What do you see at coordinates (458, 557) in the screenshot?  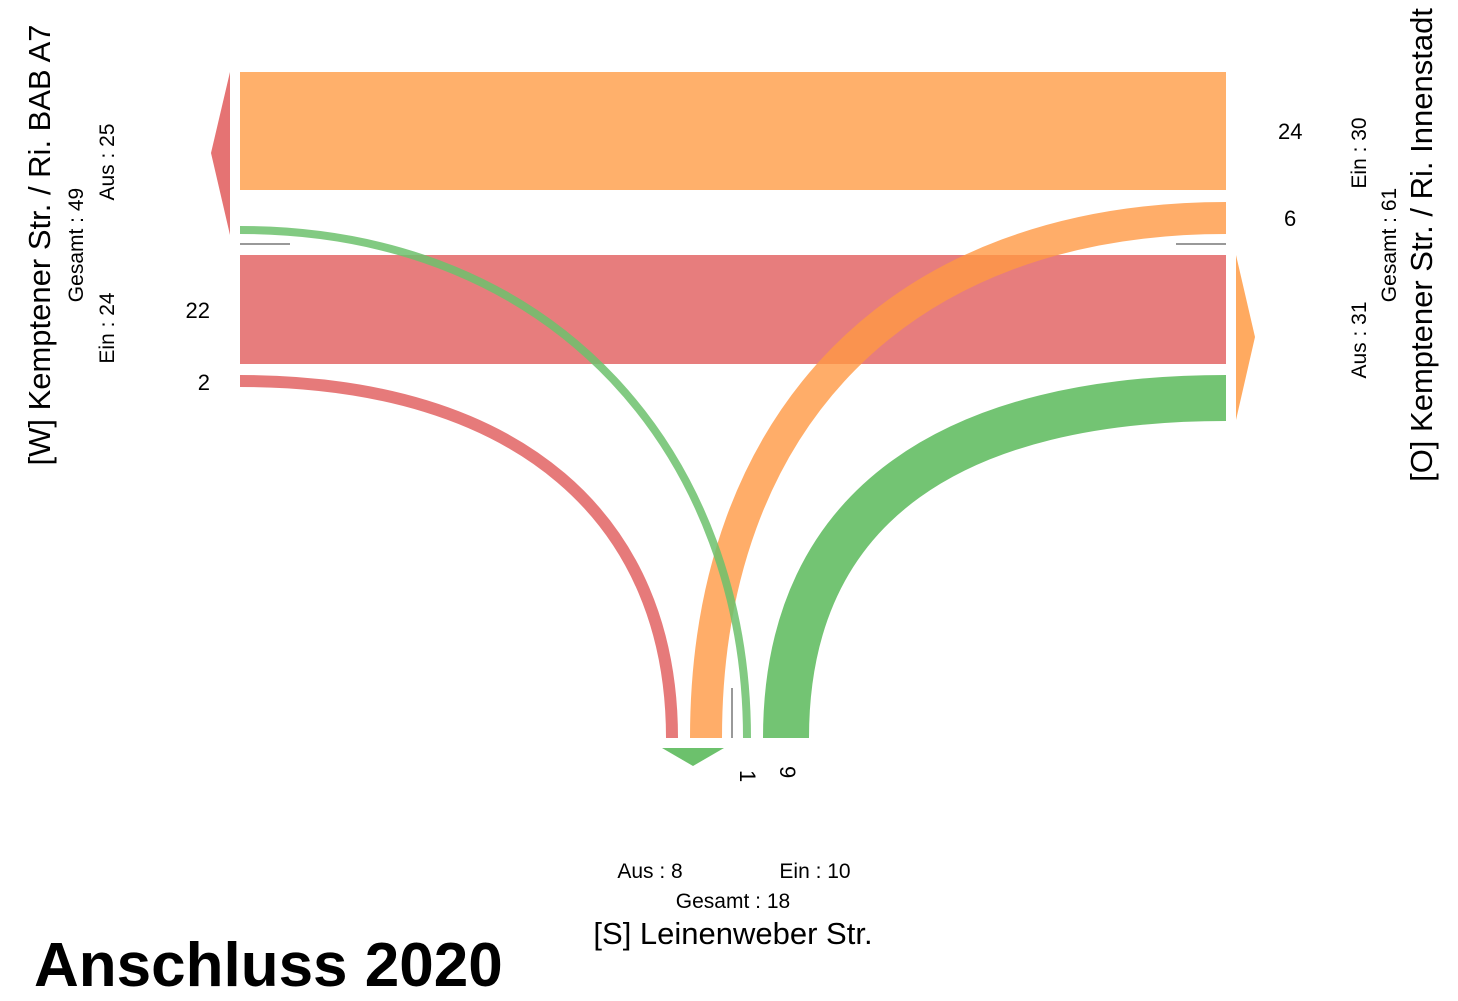 I see `flow-west-to-south` at bounding box center [458, 557].